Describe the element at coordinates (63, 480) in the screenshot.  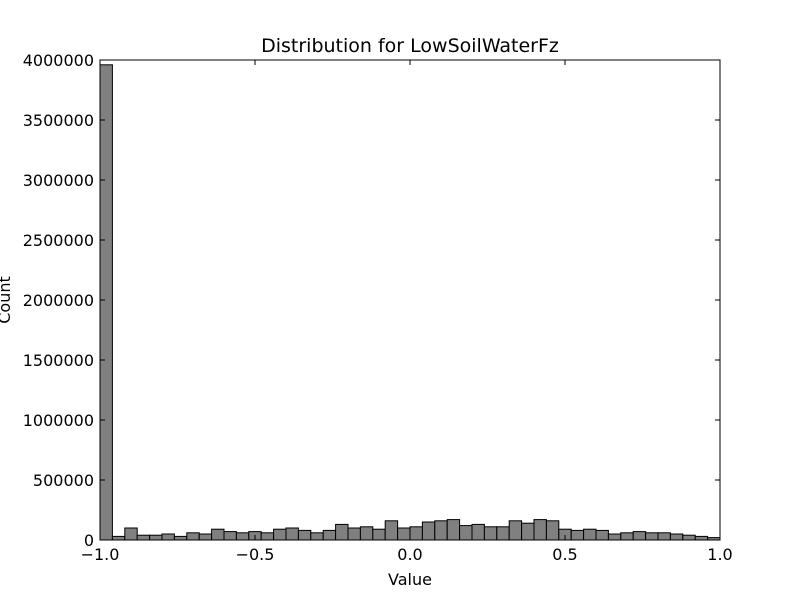
I see `y-tick-label: 500000` at that location.